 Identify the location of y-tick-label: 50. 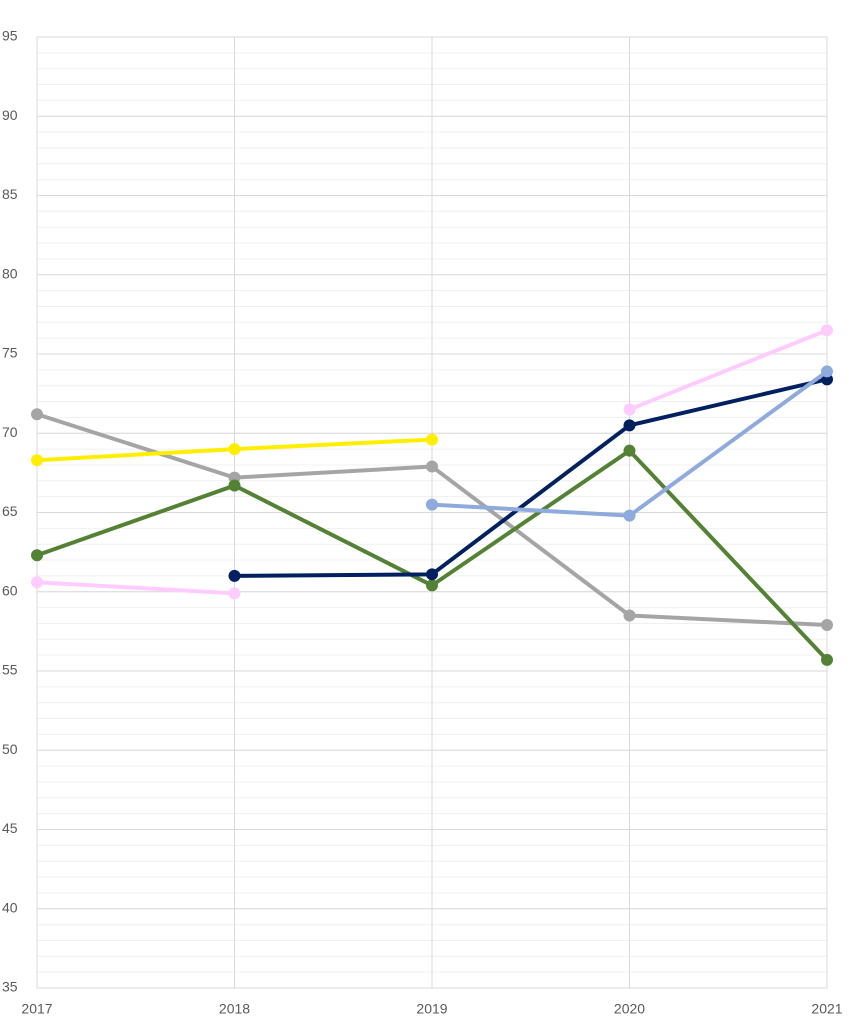
(10, 749).